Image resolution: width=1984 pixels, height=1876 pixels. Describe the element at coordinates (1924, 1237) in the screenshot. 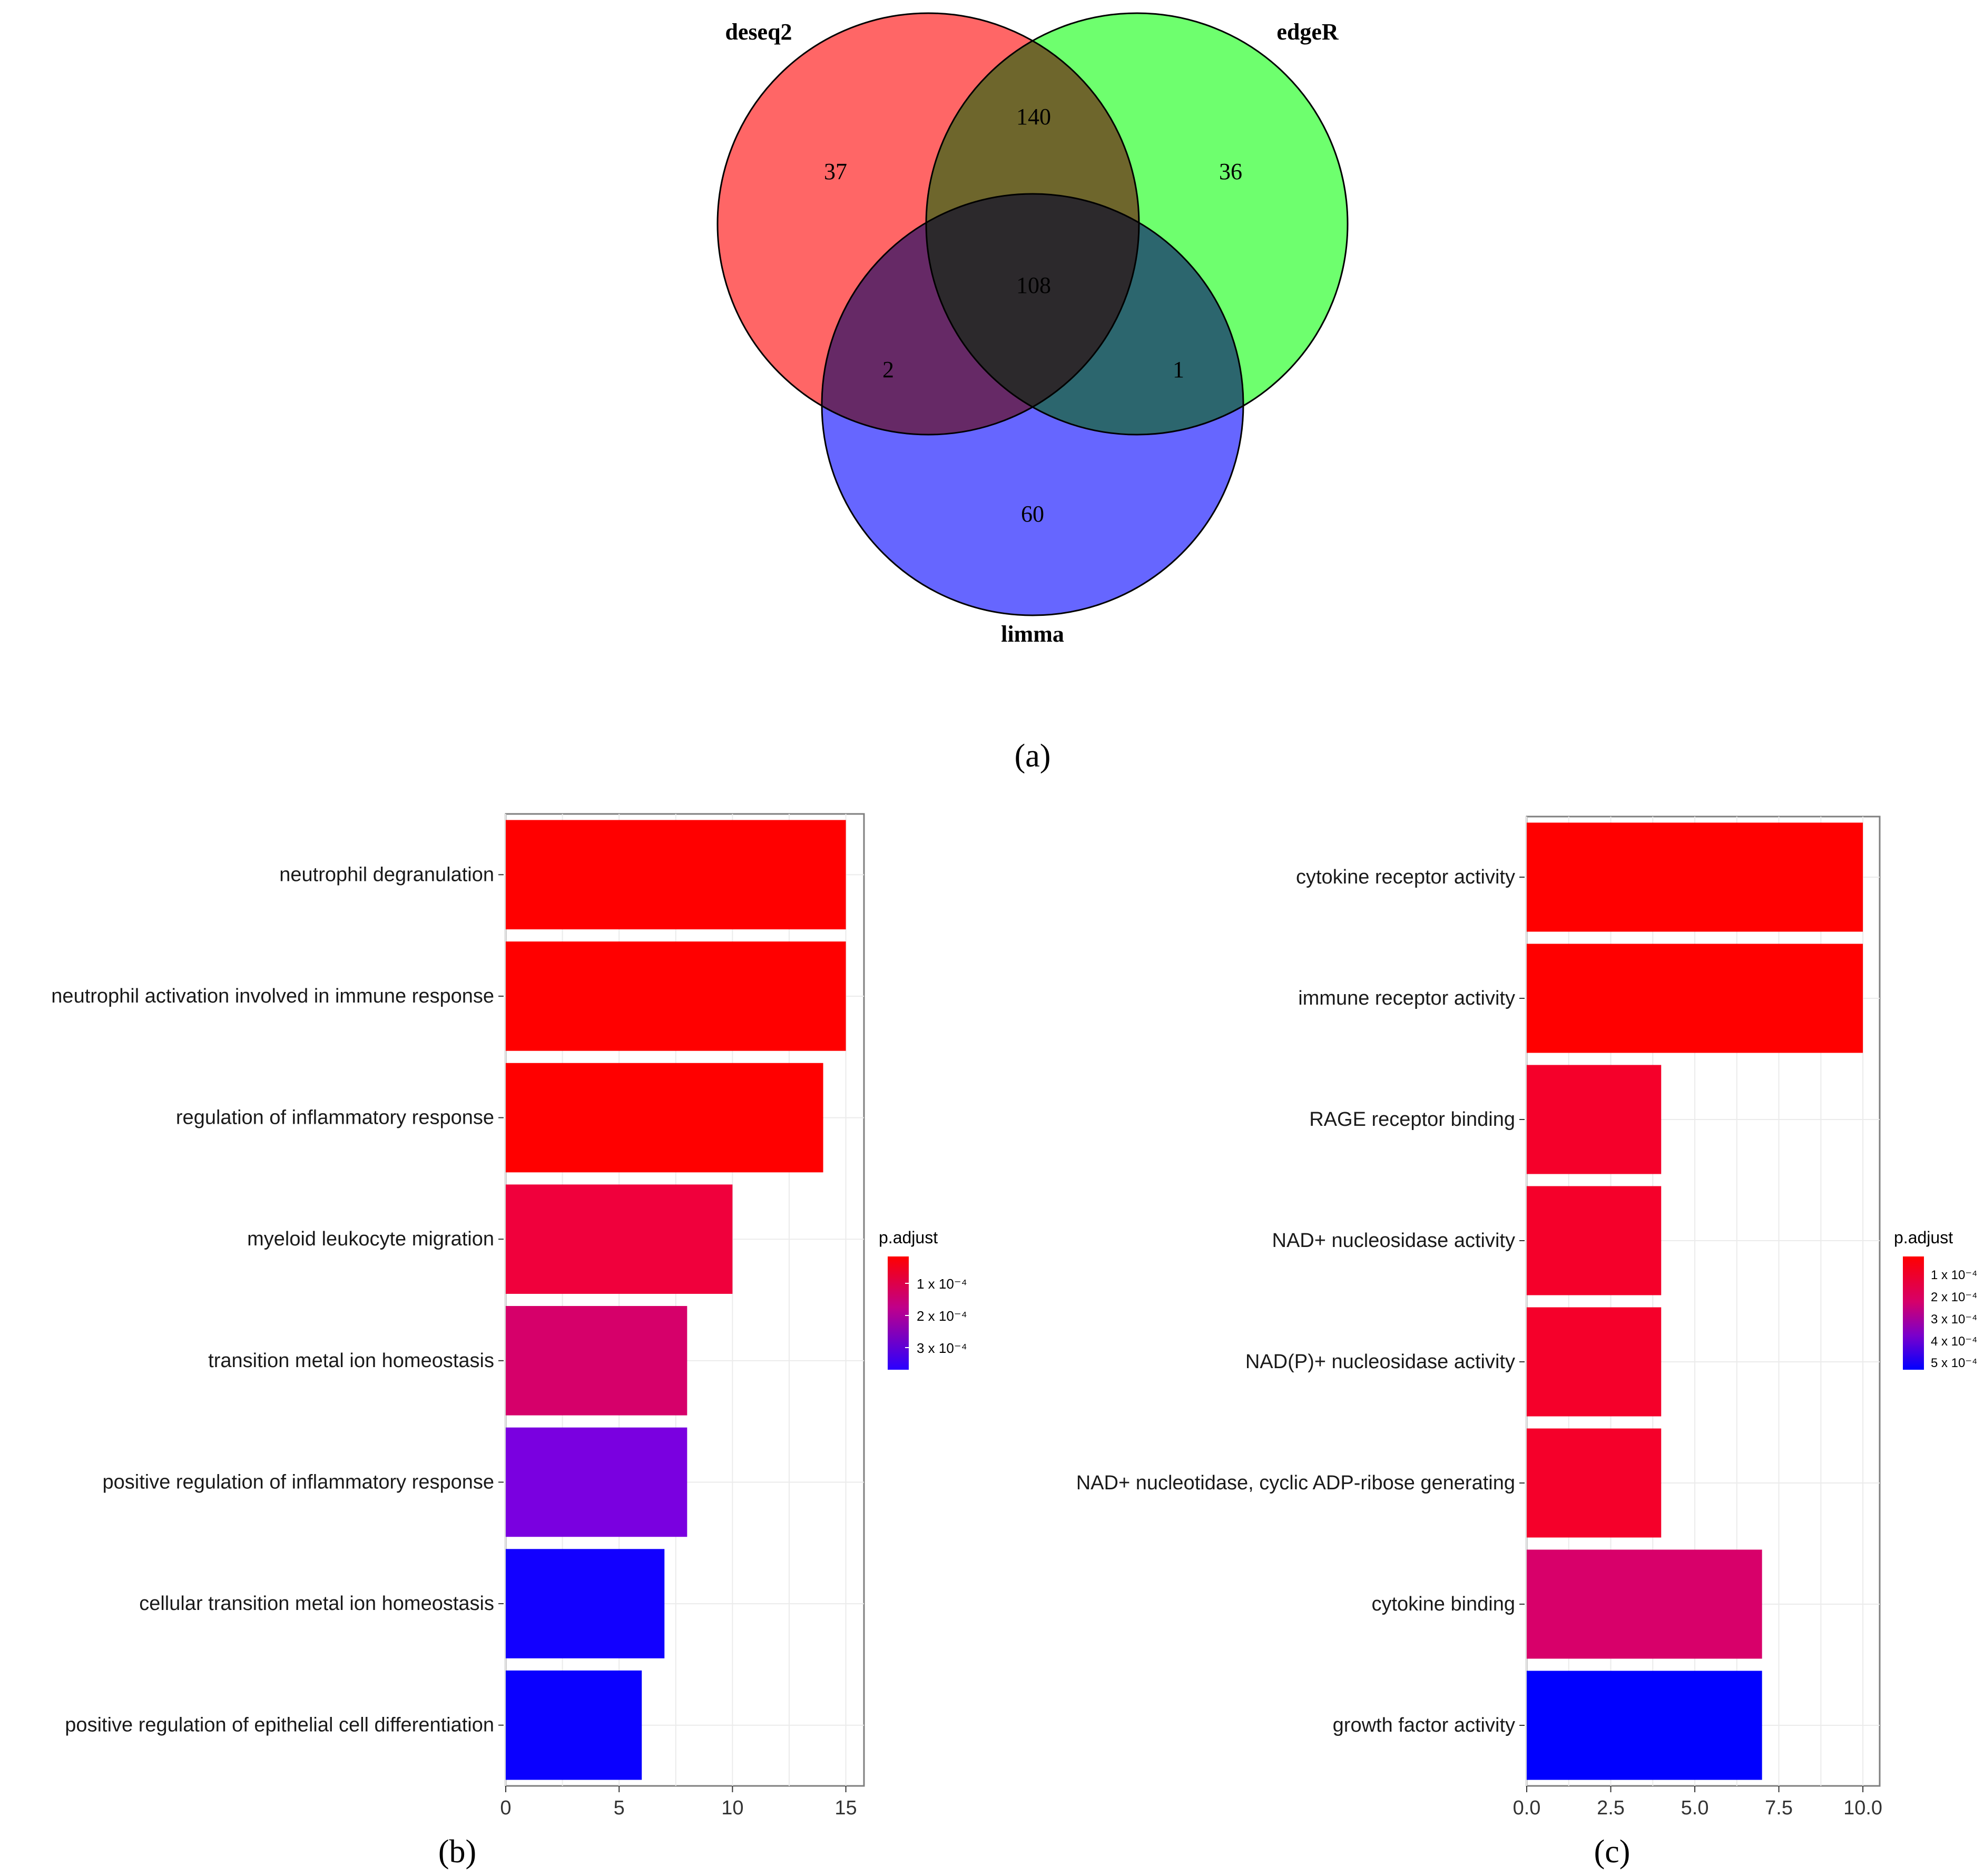

I see `legend-title-c: p.adjust` at that location.